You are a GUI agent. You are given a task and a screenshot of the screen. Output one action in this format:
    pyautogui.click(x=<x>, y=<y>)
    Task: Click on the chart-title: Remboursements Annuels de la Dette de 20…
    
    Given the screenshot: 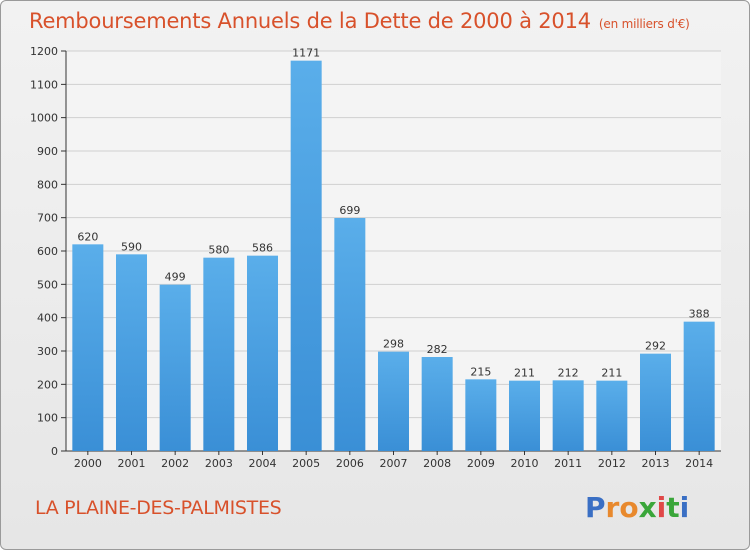 What is the action you would take?
    pyautogui.click(x=359, y=21)
    